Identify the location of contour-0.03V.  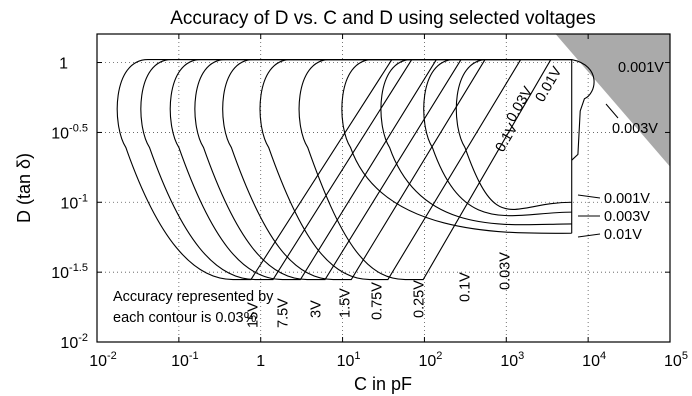
(456, 146).